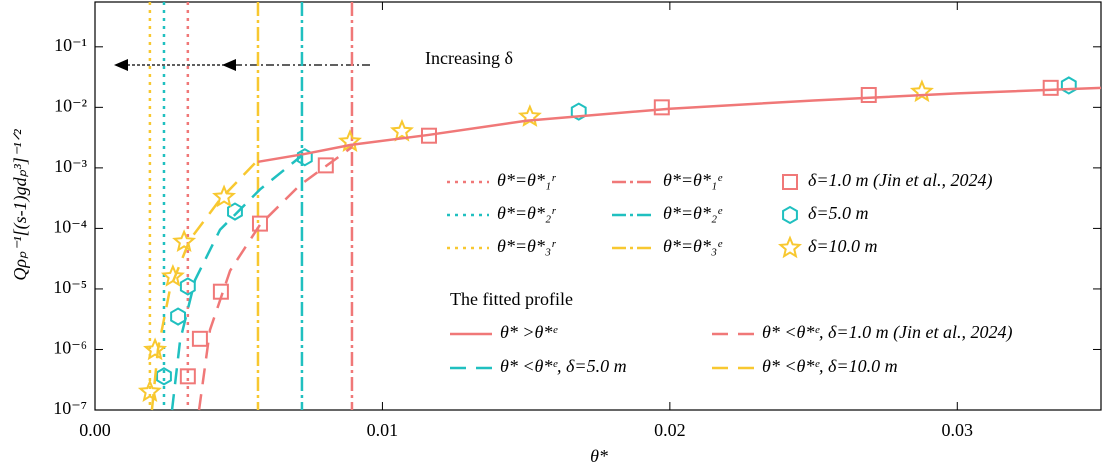 The image size is (1103, 470). I want to click on x-tick-label: 0.00, so click(95, 430).